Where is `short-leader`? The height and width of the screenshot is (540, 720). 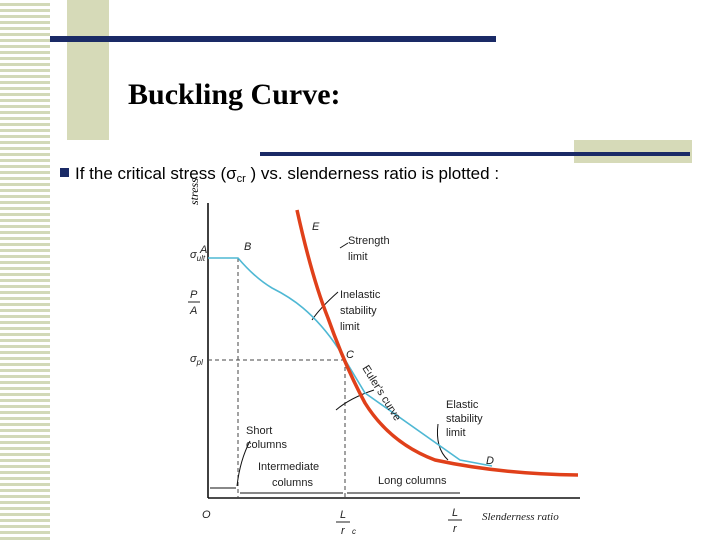 short-leader is located at coordinates (243, 463).